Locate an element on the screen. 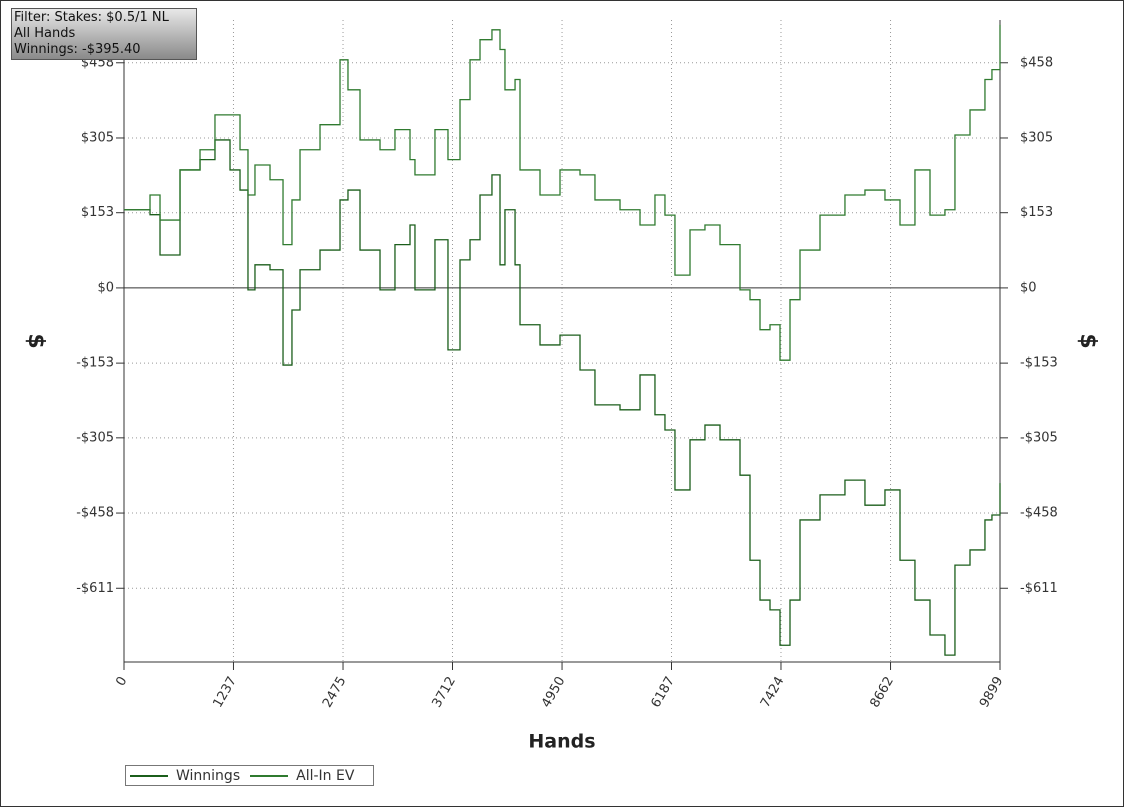 The image size is (1124, 807). legend-item: Winnings is located at coordinates (185, 776).